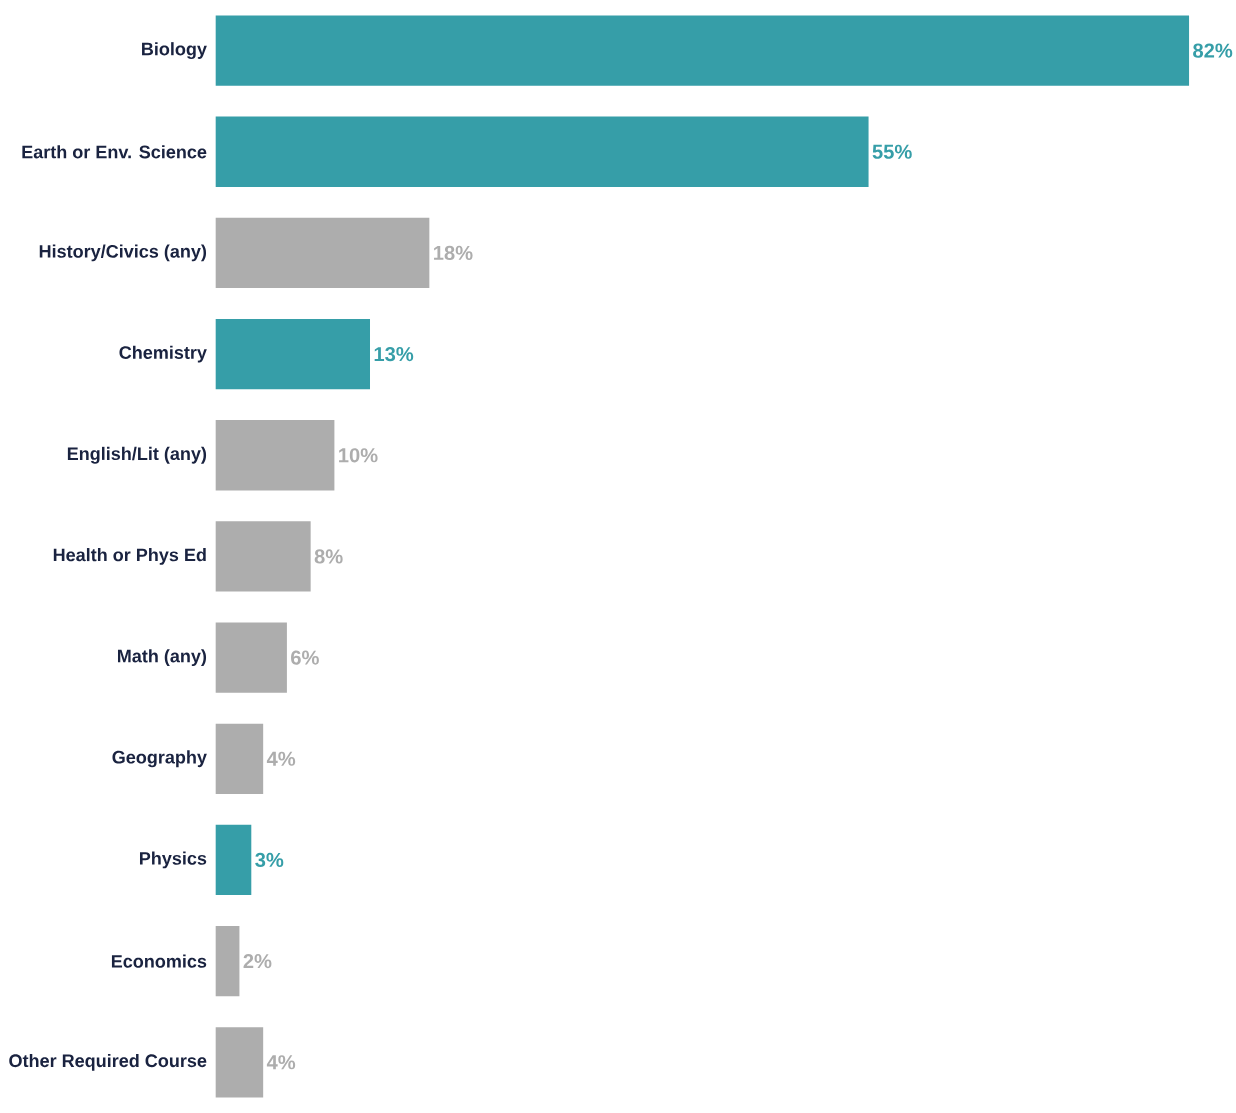 Image resolution: width=1236 pixels, height=1113 pixels. What do you see at coordinates (129, 556) in the screenshot?
I see `y-tick-label: Health or Phys Ed` at bounding box center [129, 556].